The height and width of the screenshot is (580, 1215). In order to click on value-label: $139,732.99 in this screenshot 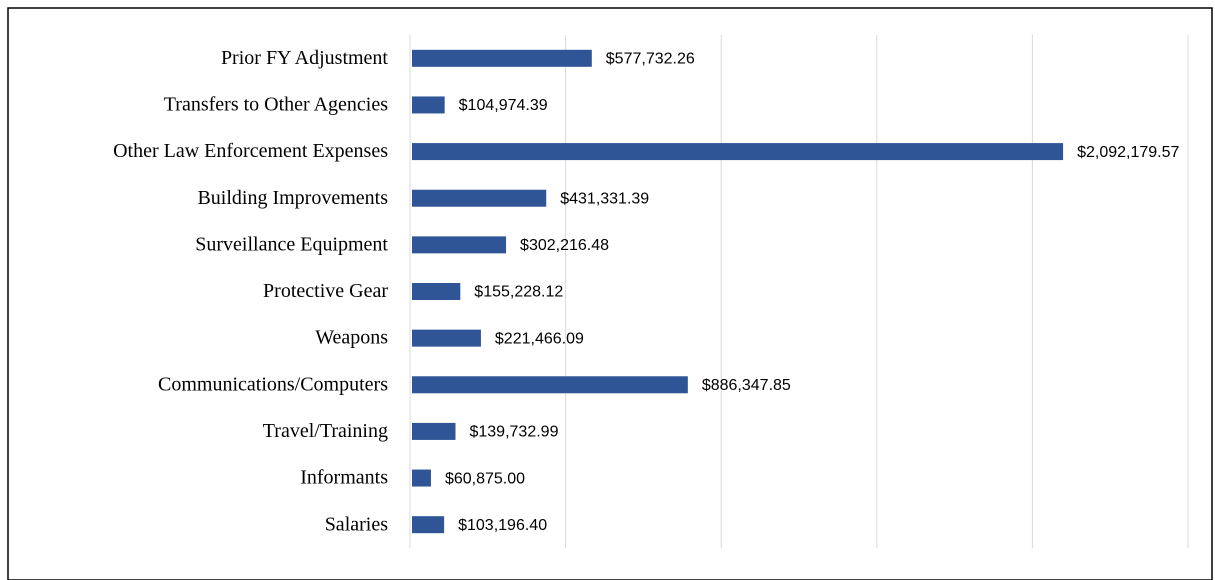, I will do `click(513, 432)`.